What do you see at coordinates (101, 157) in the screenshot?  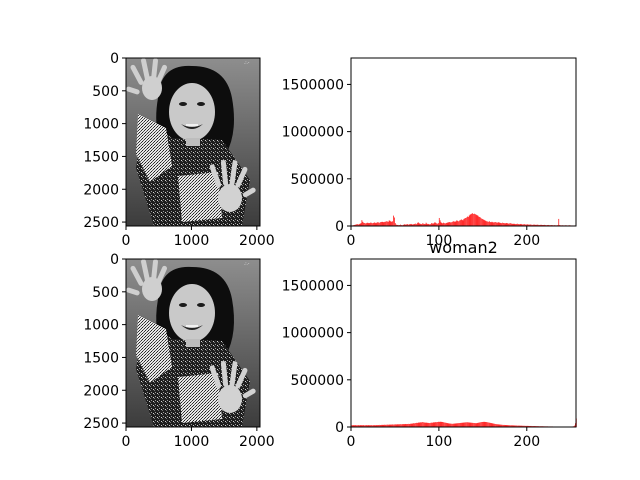 I see `y-tick-label: 1500` at bounding box center [101, 157].